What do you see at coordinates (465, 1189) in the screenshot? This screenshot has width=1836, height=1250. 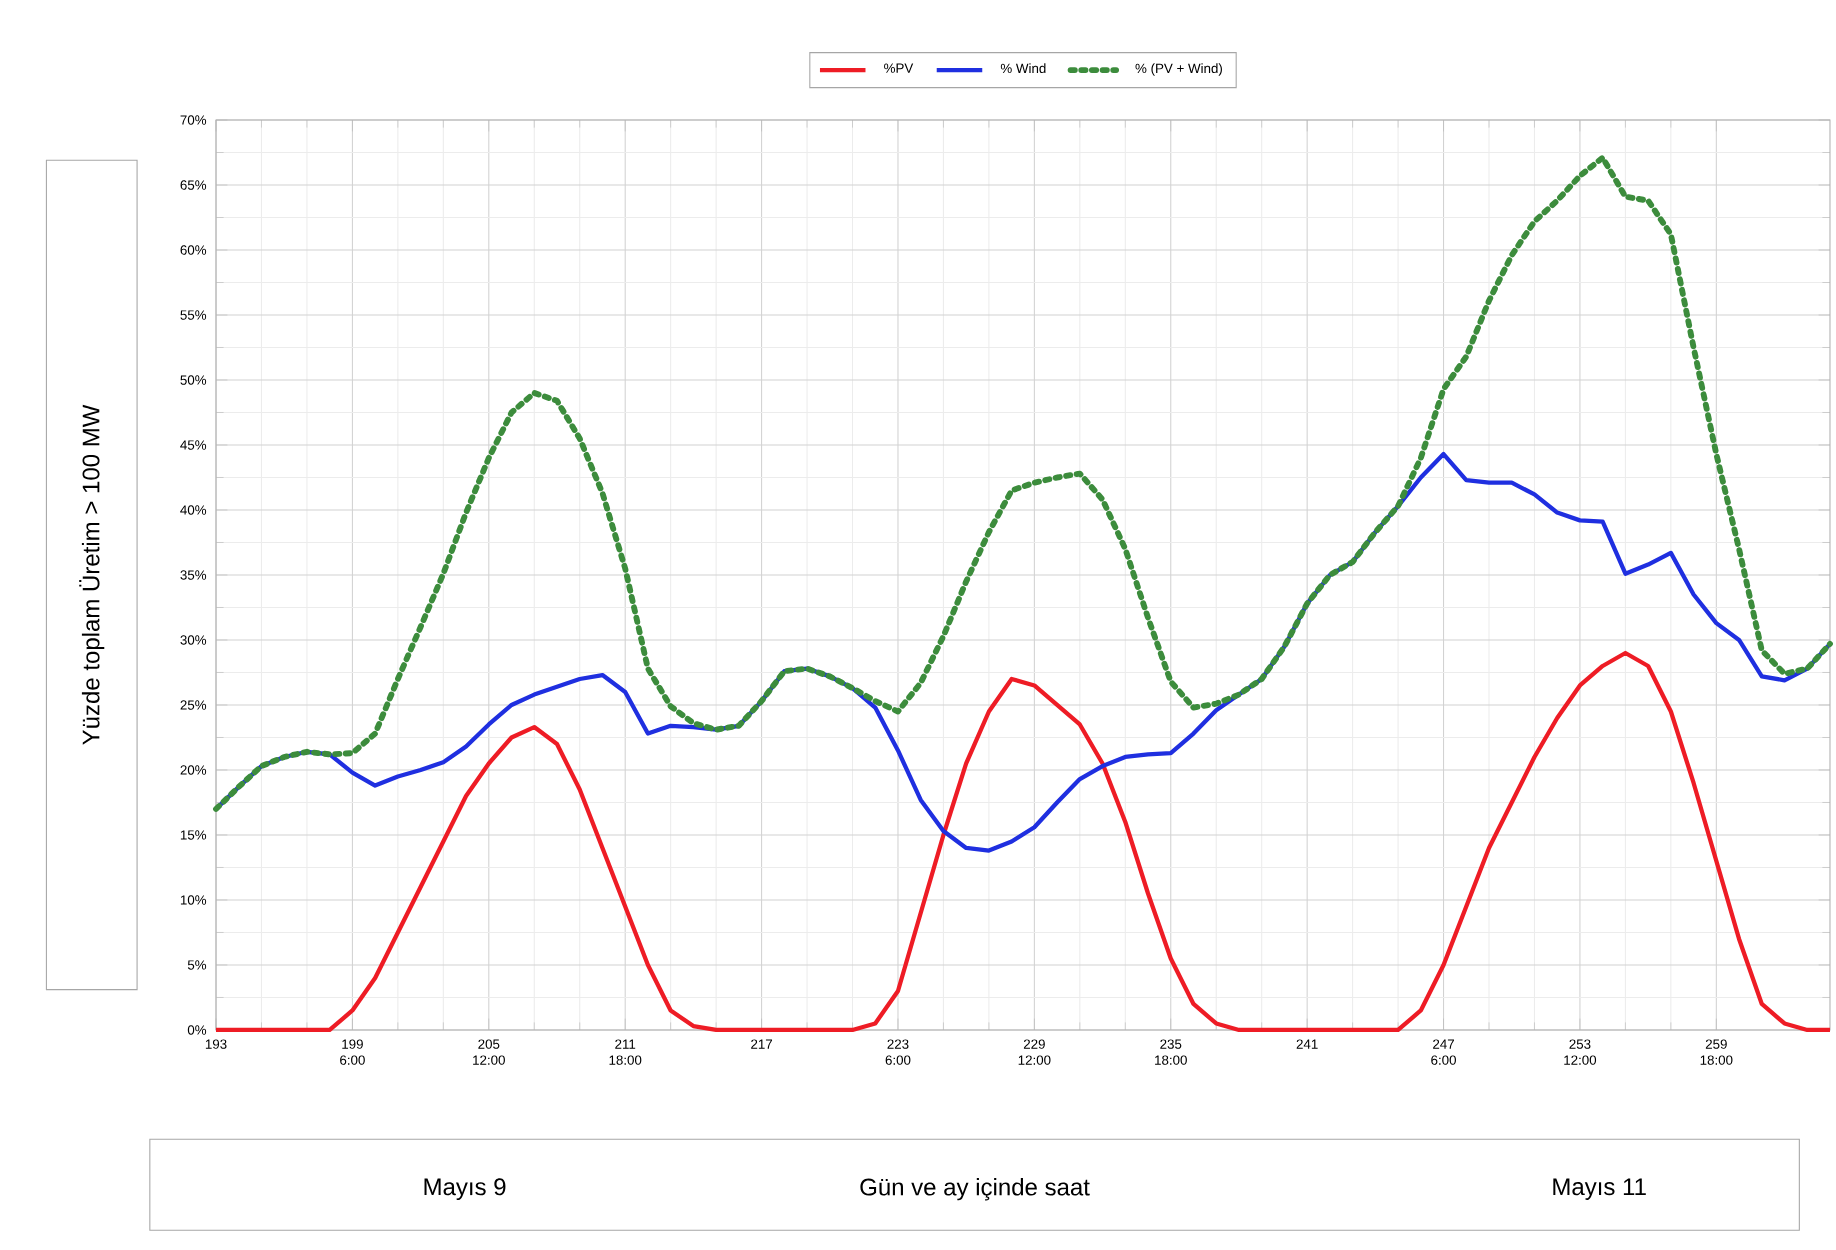 I see `text: Mayıs 9` at bounding box center [465, 1189].